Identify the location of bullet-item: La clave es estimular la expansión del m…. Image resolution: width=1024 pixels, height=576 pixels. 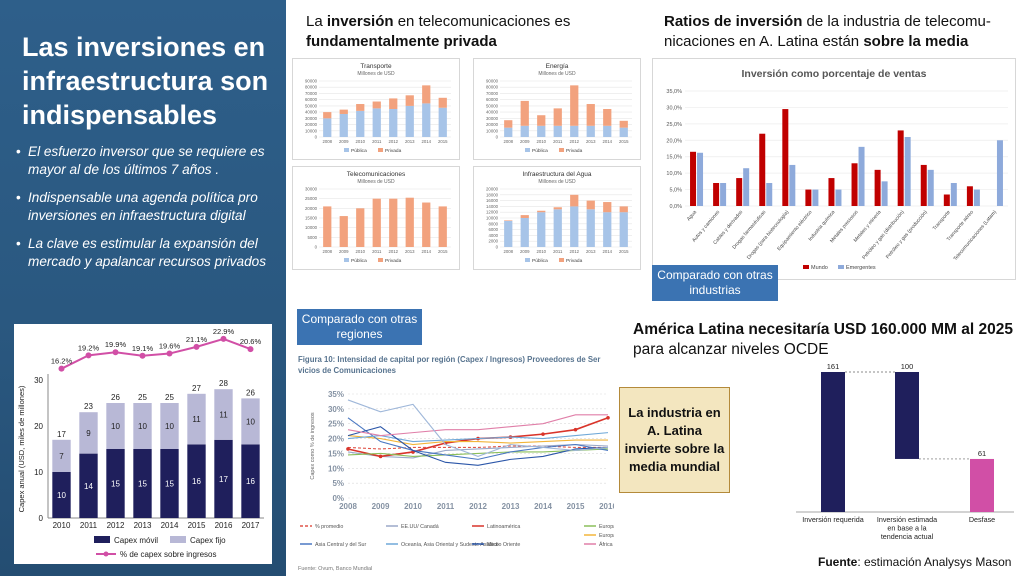
(147, 253).